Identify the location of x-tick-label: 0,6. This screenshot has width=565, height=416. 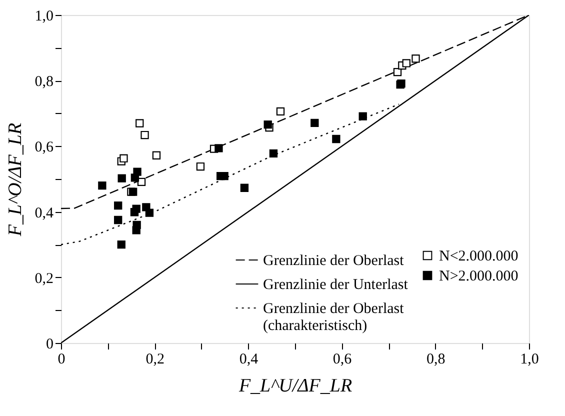
(342, 360).